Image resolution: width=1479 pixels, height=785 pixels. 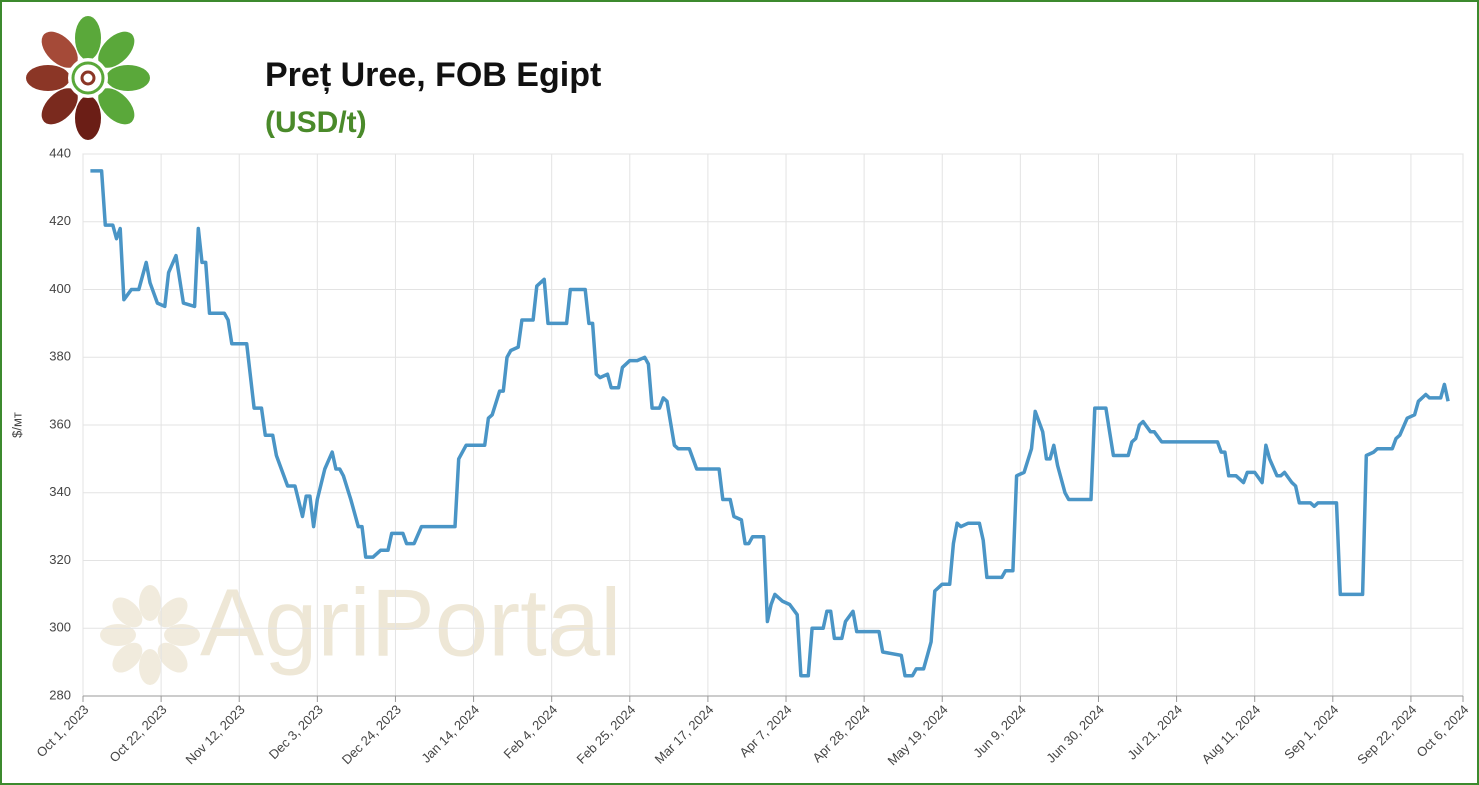 What do you see at coordinates (316, 122) in the screenshot?
I see `chart-subtitle: (USD/t)` at bounding box center [316, 122].